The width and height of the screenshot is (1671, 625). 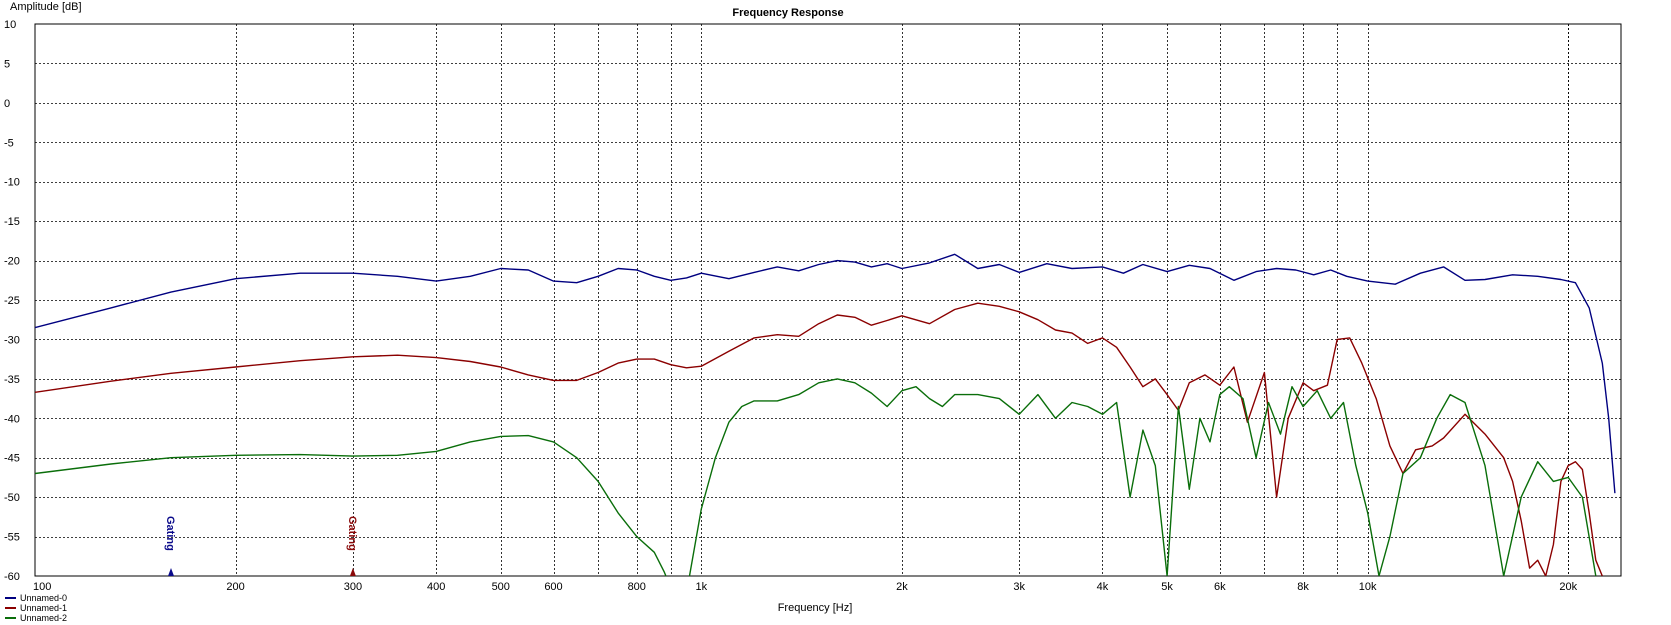 What do you see at coordinates (702, 587) in the screenshot?
I see `x-tick-label: 1k` at bounding box center [702, 587].